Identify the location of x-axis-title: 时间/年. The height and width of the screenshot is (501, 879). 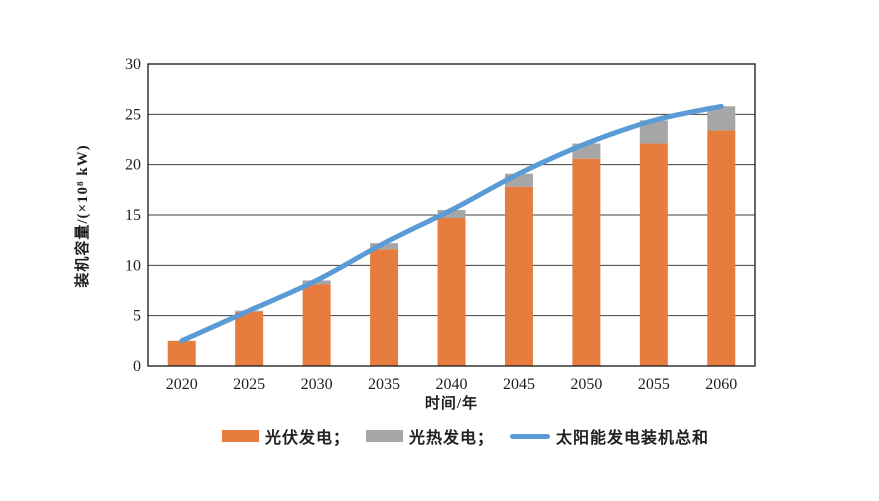
(451, 404).